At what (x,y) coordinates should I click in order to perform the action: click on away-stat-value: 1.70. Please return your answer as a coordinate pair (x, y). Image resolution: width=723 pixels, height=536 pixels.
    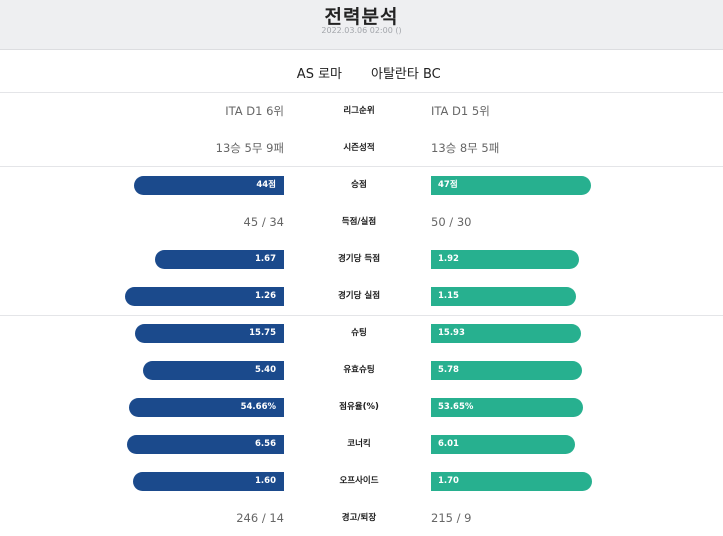
    Looking at the image, I should click on (448, 481).